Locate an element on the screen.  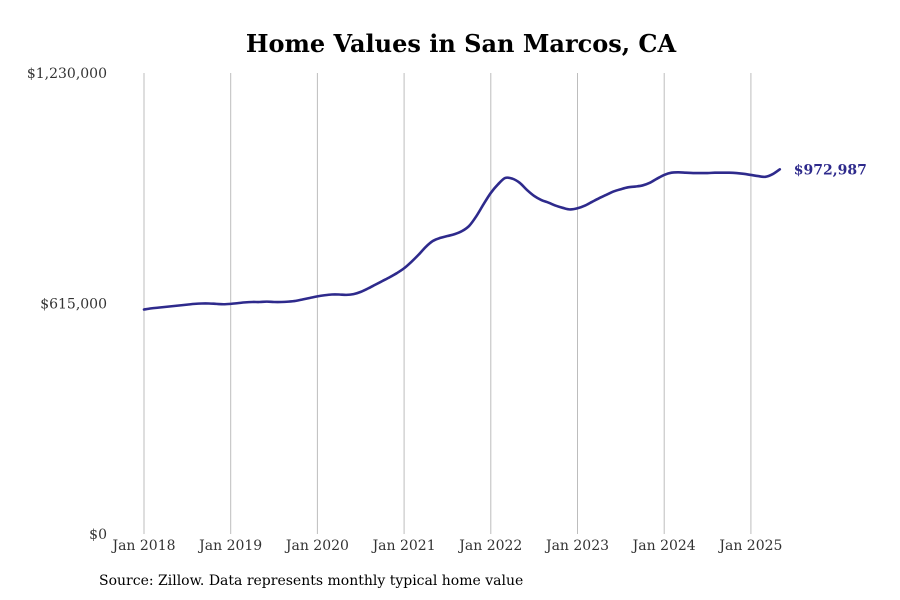
y-axis-ticks: $0 $615,000 $1,230,000 is located at coordinates (67, 304).